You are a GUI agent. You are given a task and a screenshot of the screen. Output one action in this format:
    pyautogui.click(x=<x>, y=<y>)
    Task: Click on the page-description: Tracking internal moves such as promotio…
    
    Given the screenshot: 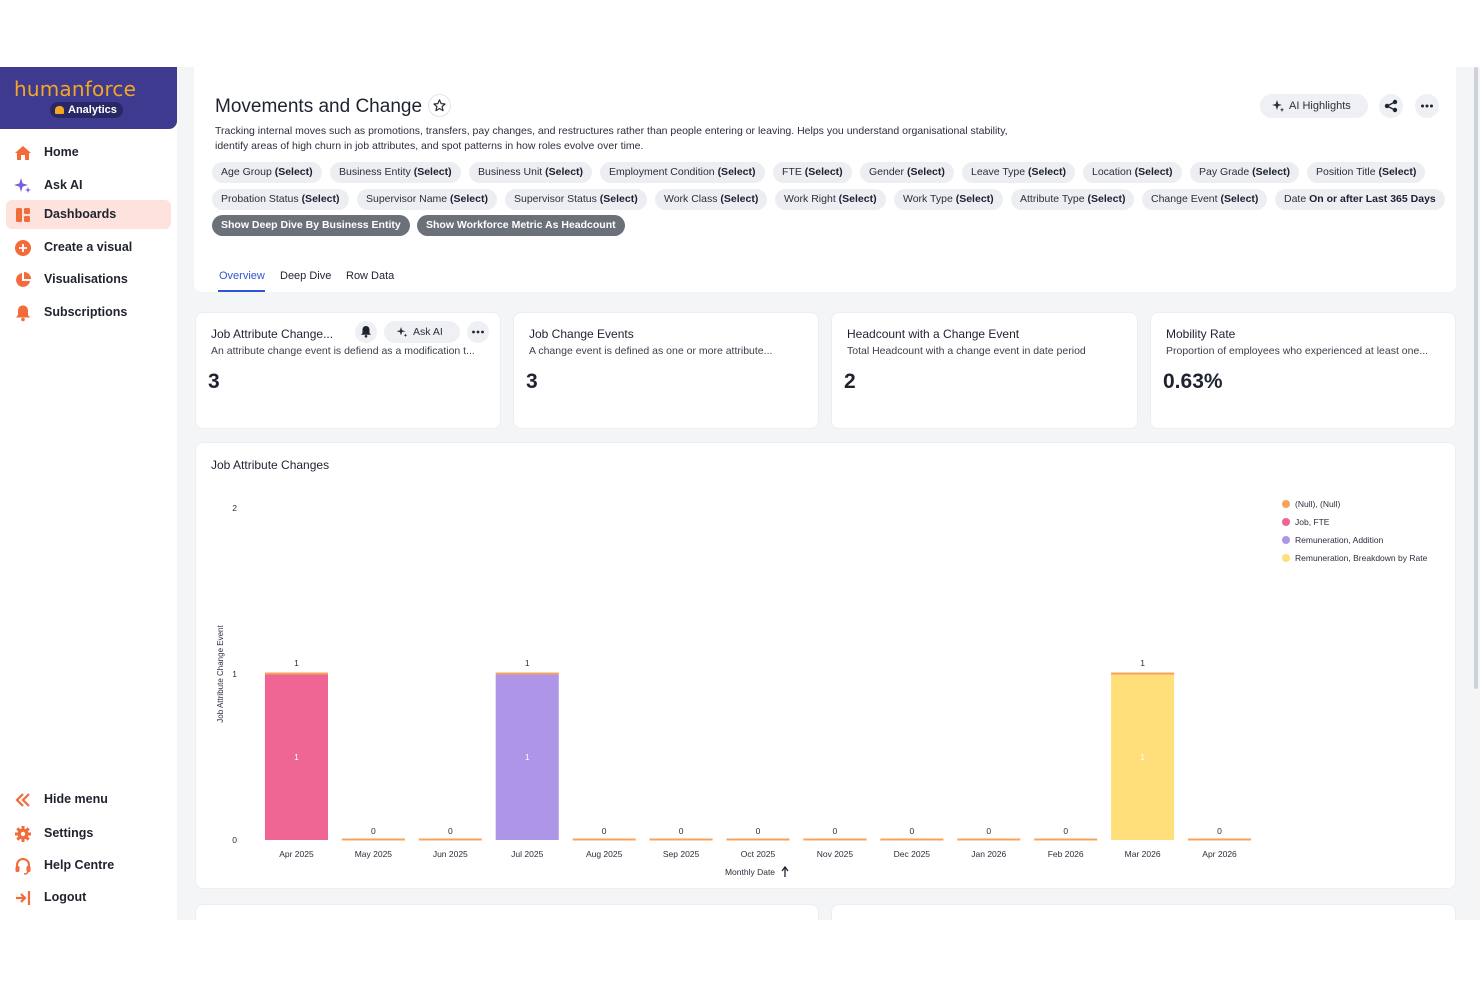 What is the action you would take?
    pyautogui.click(x=611, y=138)
    